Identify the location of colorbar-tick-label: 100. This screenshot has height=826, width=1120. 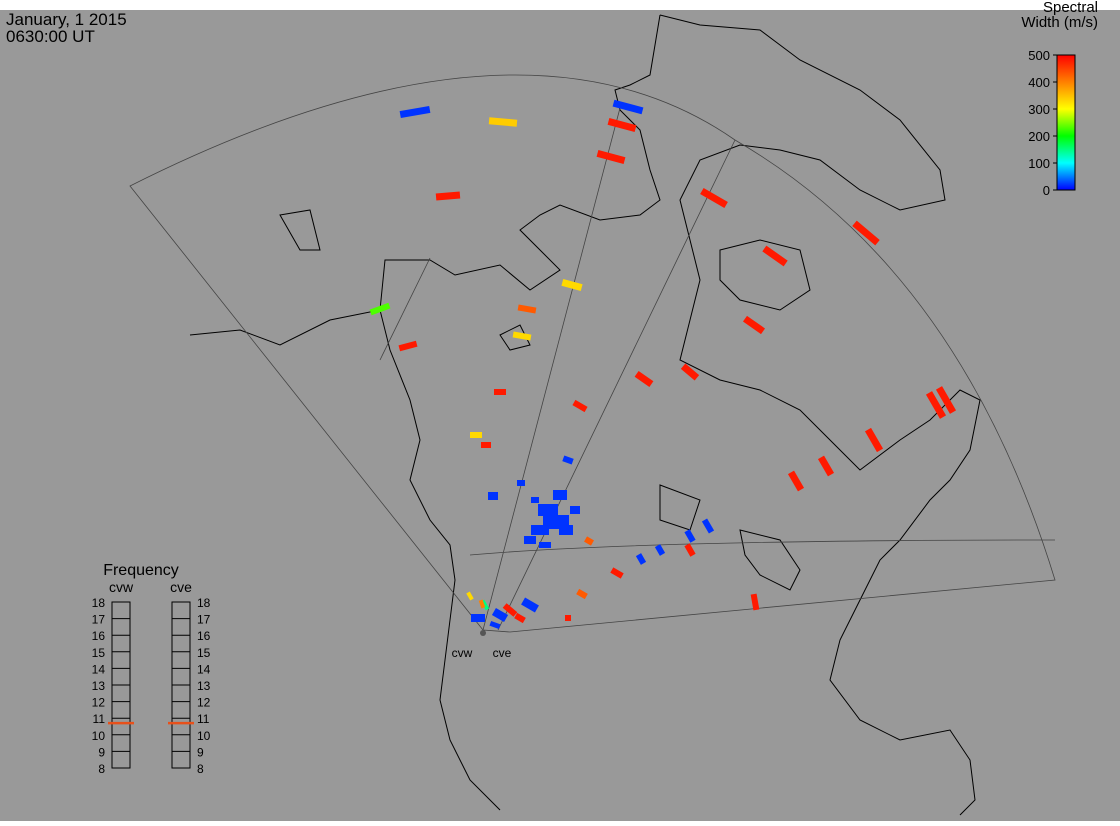
(1039, 163).